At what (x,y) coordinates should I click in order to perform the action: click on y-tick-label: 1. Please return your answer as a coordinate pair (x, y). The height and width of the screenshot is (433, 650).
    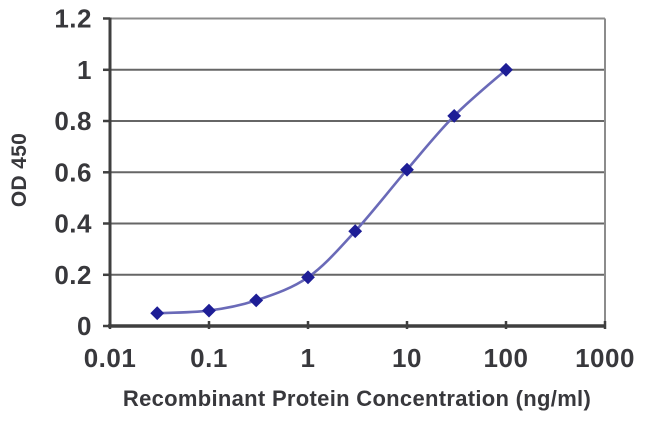
    Looking at the image, I should click on (84, 70).